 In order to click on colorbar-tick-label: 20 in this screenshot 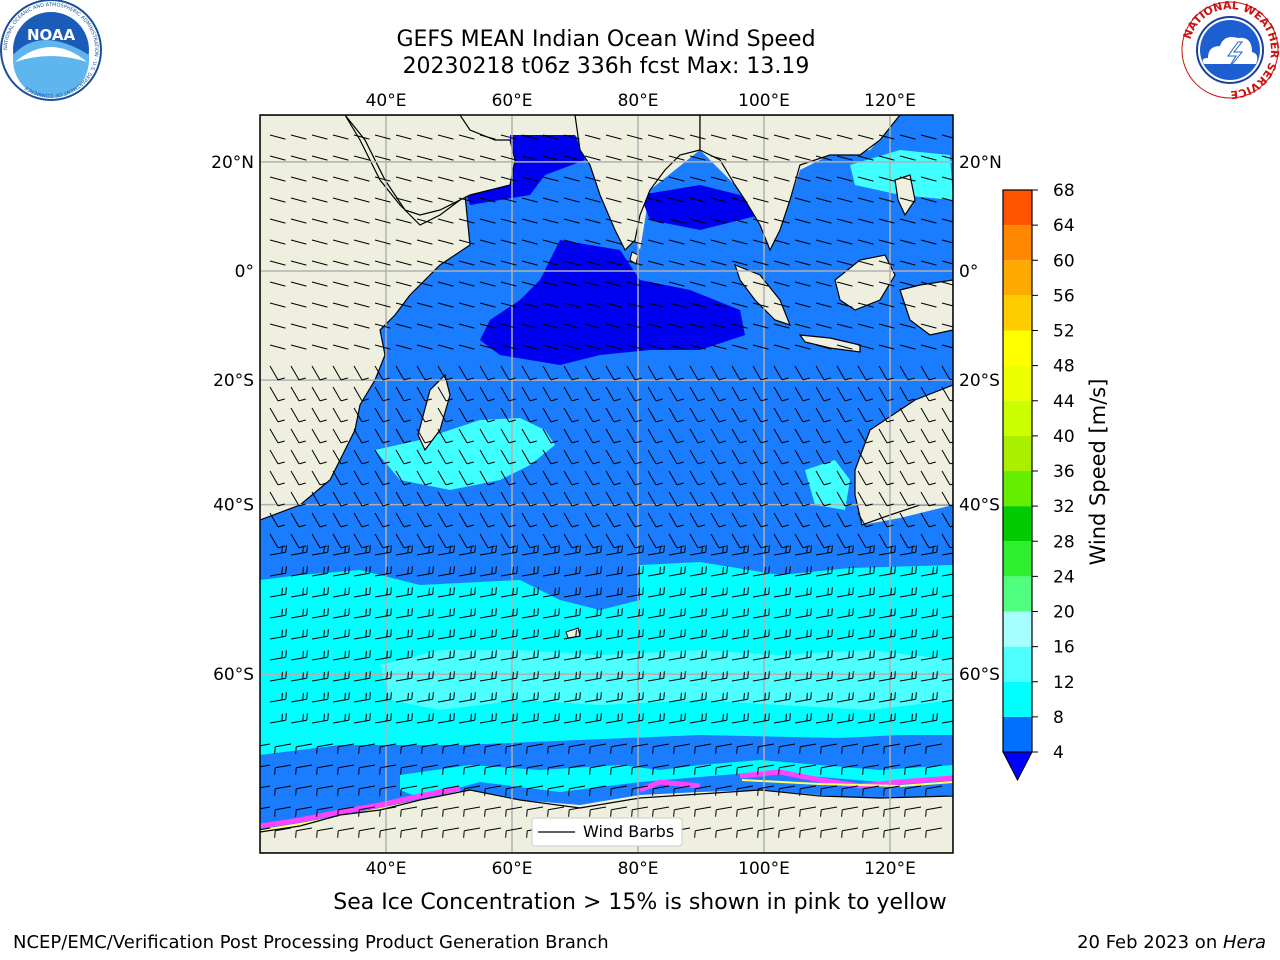, I will do `click(1064, 613)`.